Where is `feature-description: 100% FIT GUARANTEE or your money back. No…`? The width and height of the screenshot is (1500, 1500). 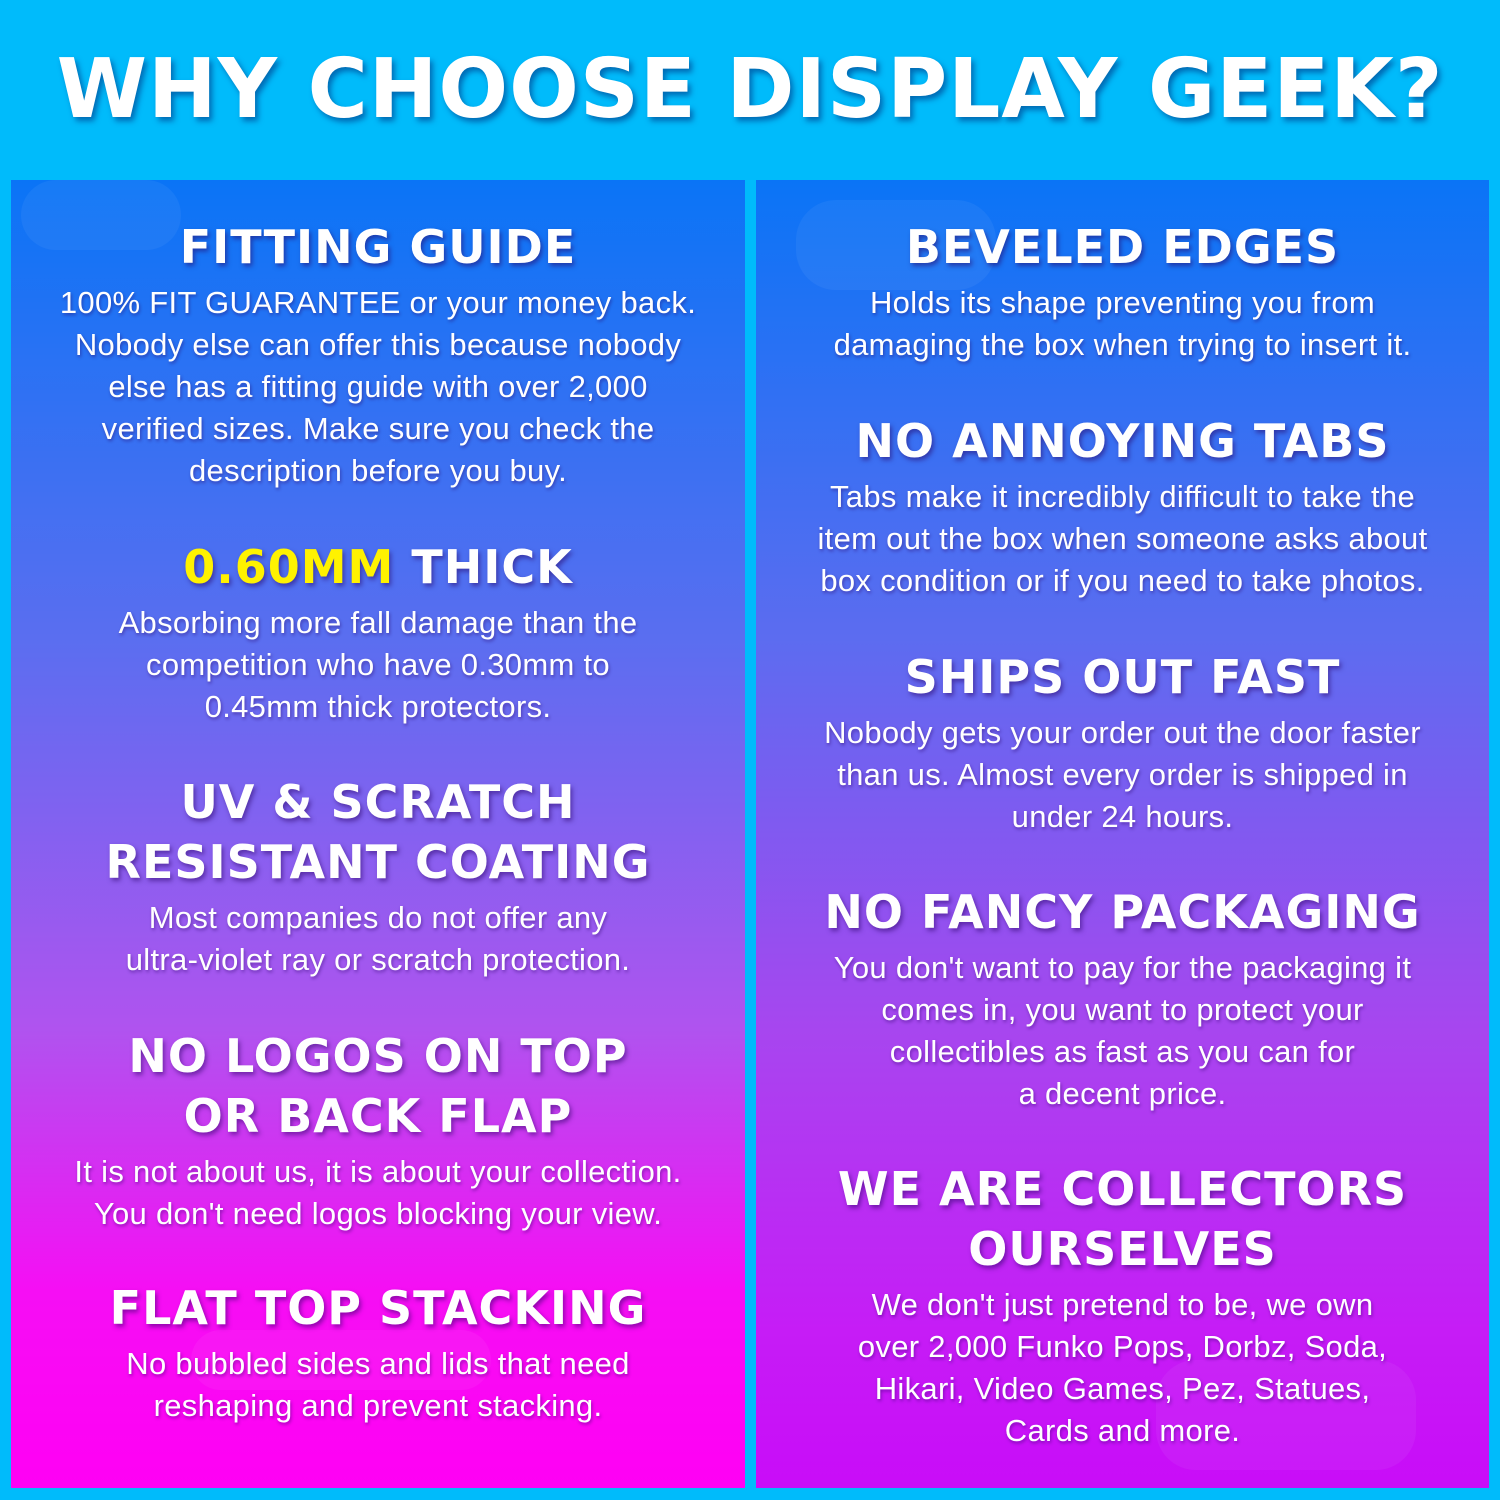
feature-description: 100% FIT GUARANTEE or your money back. No… is located at coordinates (378, 386).